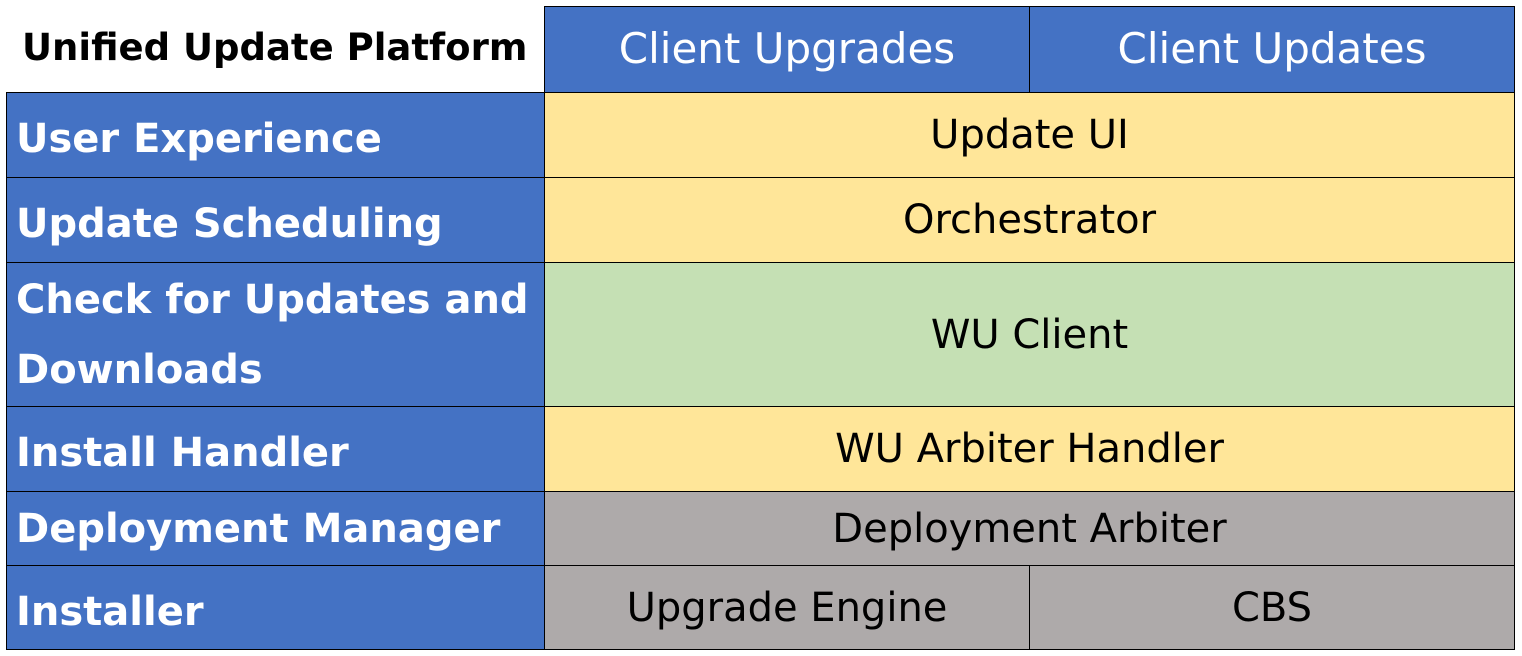  I want to click on component-cbs: CBS, so click(1272, 607).